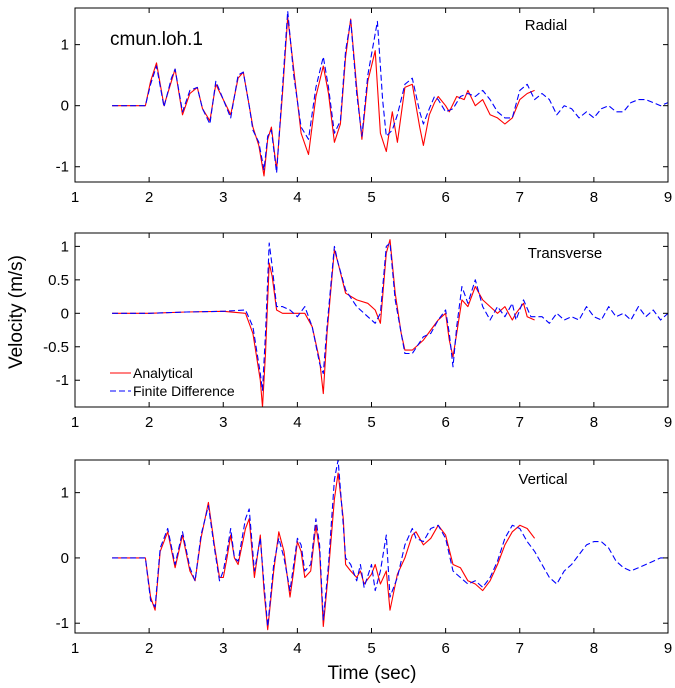  Describe the element at coordinates (156, 39) in the screenshot. I see `figure-annotation: cmun.loh.1` at that location.